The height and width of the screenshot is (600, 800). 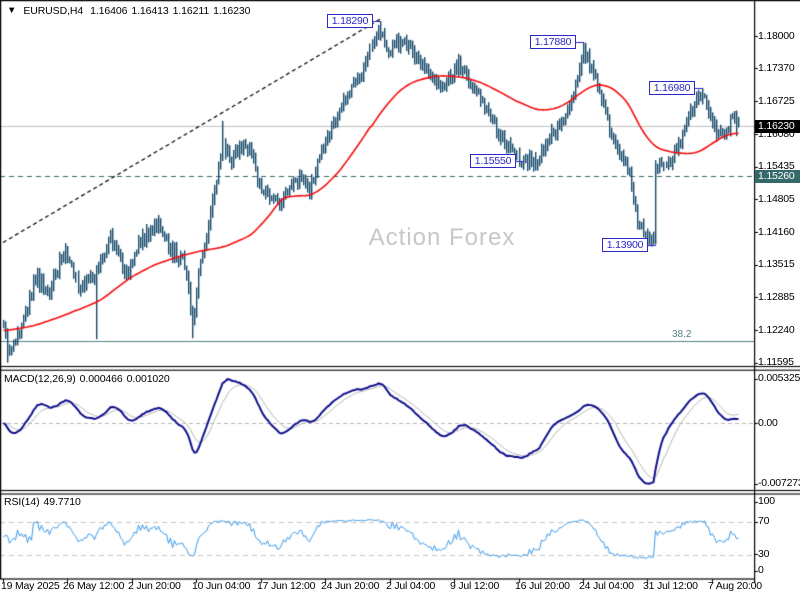 I want to click on price-callout-label: 1.18290, so click(x=350, y=21).